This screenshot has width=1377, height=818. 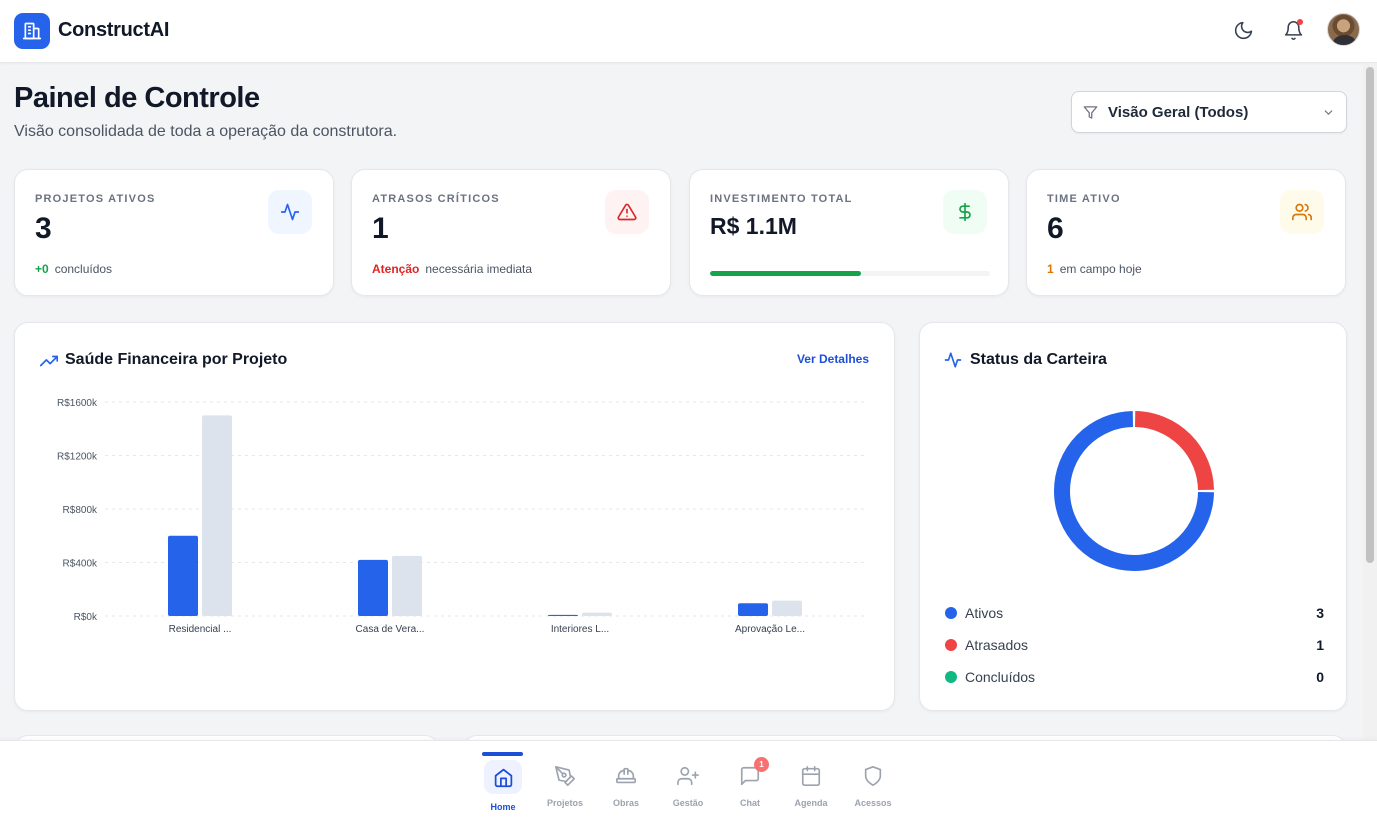 What do you see at coordinates (1134, 677) in the screenshot?
I see `legend-item-concluidos: Concluídos 0` at bounding box center [1134, 677].